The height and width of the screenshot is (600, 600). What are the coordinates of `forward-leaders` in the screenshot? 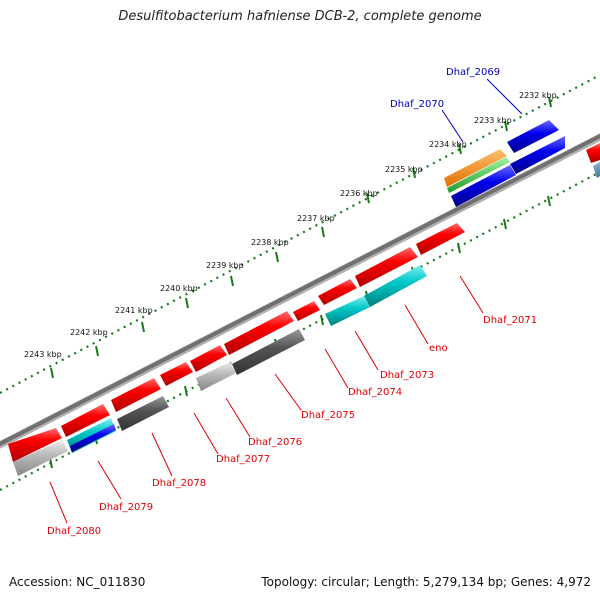 It's located at (482, 110).